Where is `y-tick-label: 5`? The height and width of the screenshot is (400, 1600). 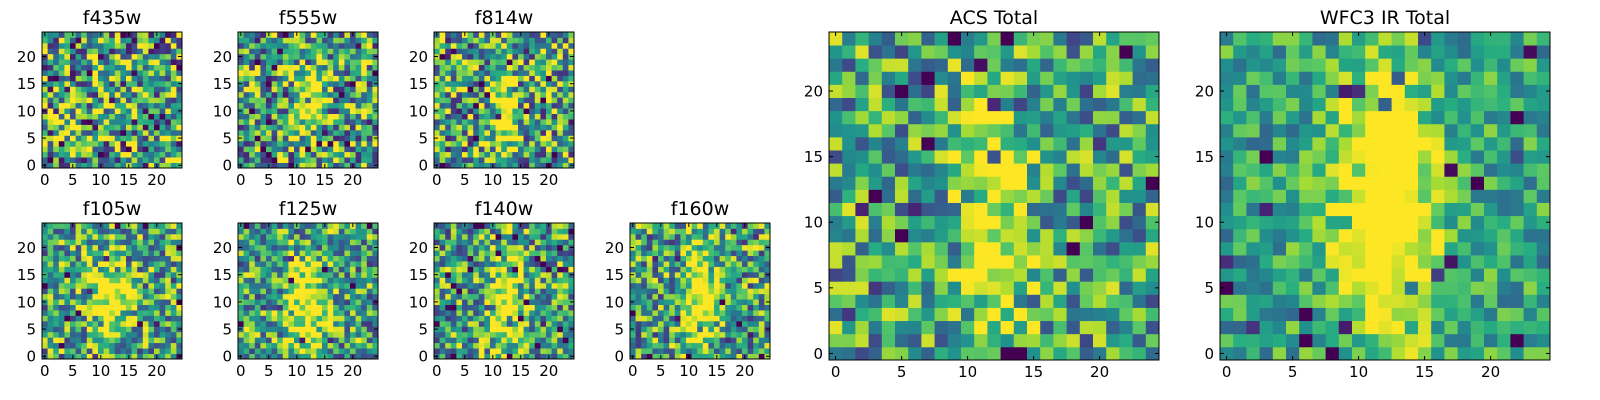 y-tick-label: 5 is located at coordinates (227, 329).